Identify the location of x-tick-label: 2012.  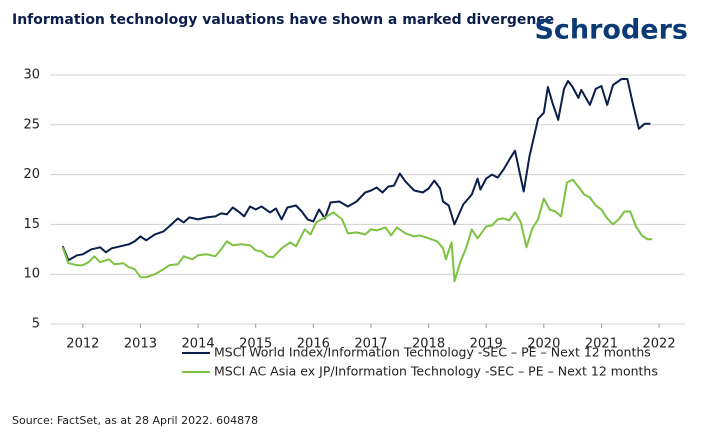
(82, 344).